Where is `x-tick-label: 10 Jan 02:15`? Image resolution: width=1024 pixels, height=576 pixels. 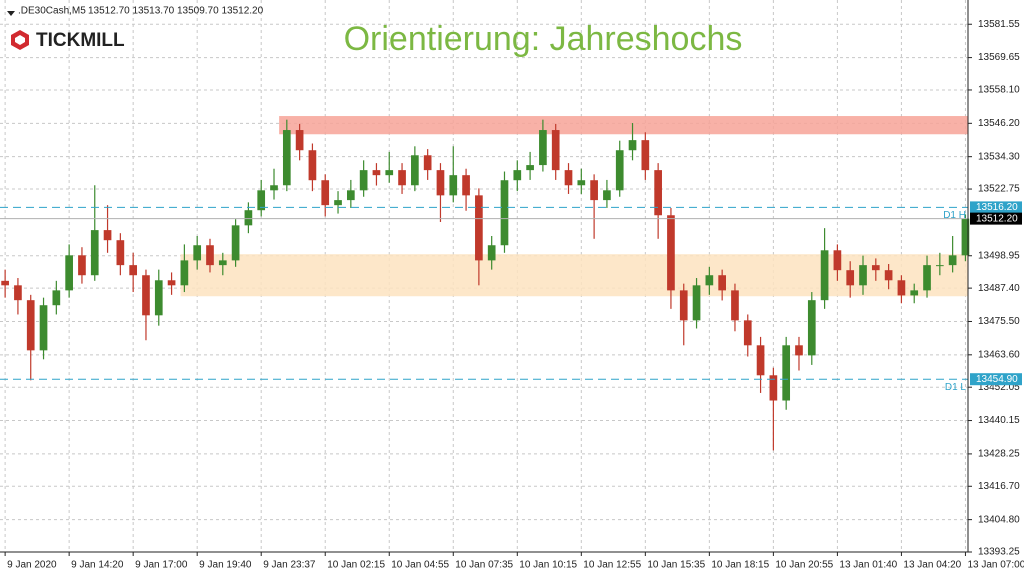 x-tick-label: 10 Jan 02:15 is located at coordinates (356, 565).